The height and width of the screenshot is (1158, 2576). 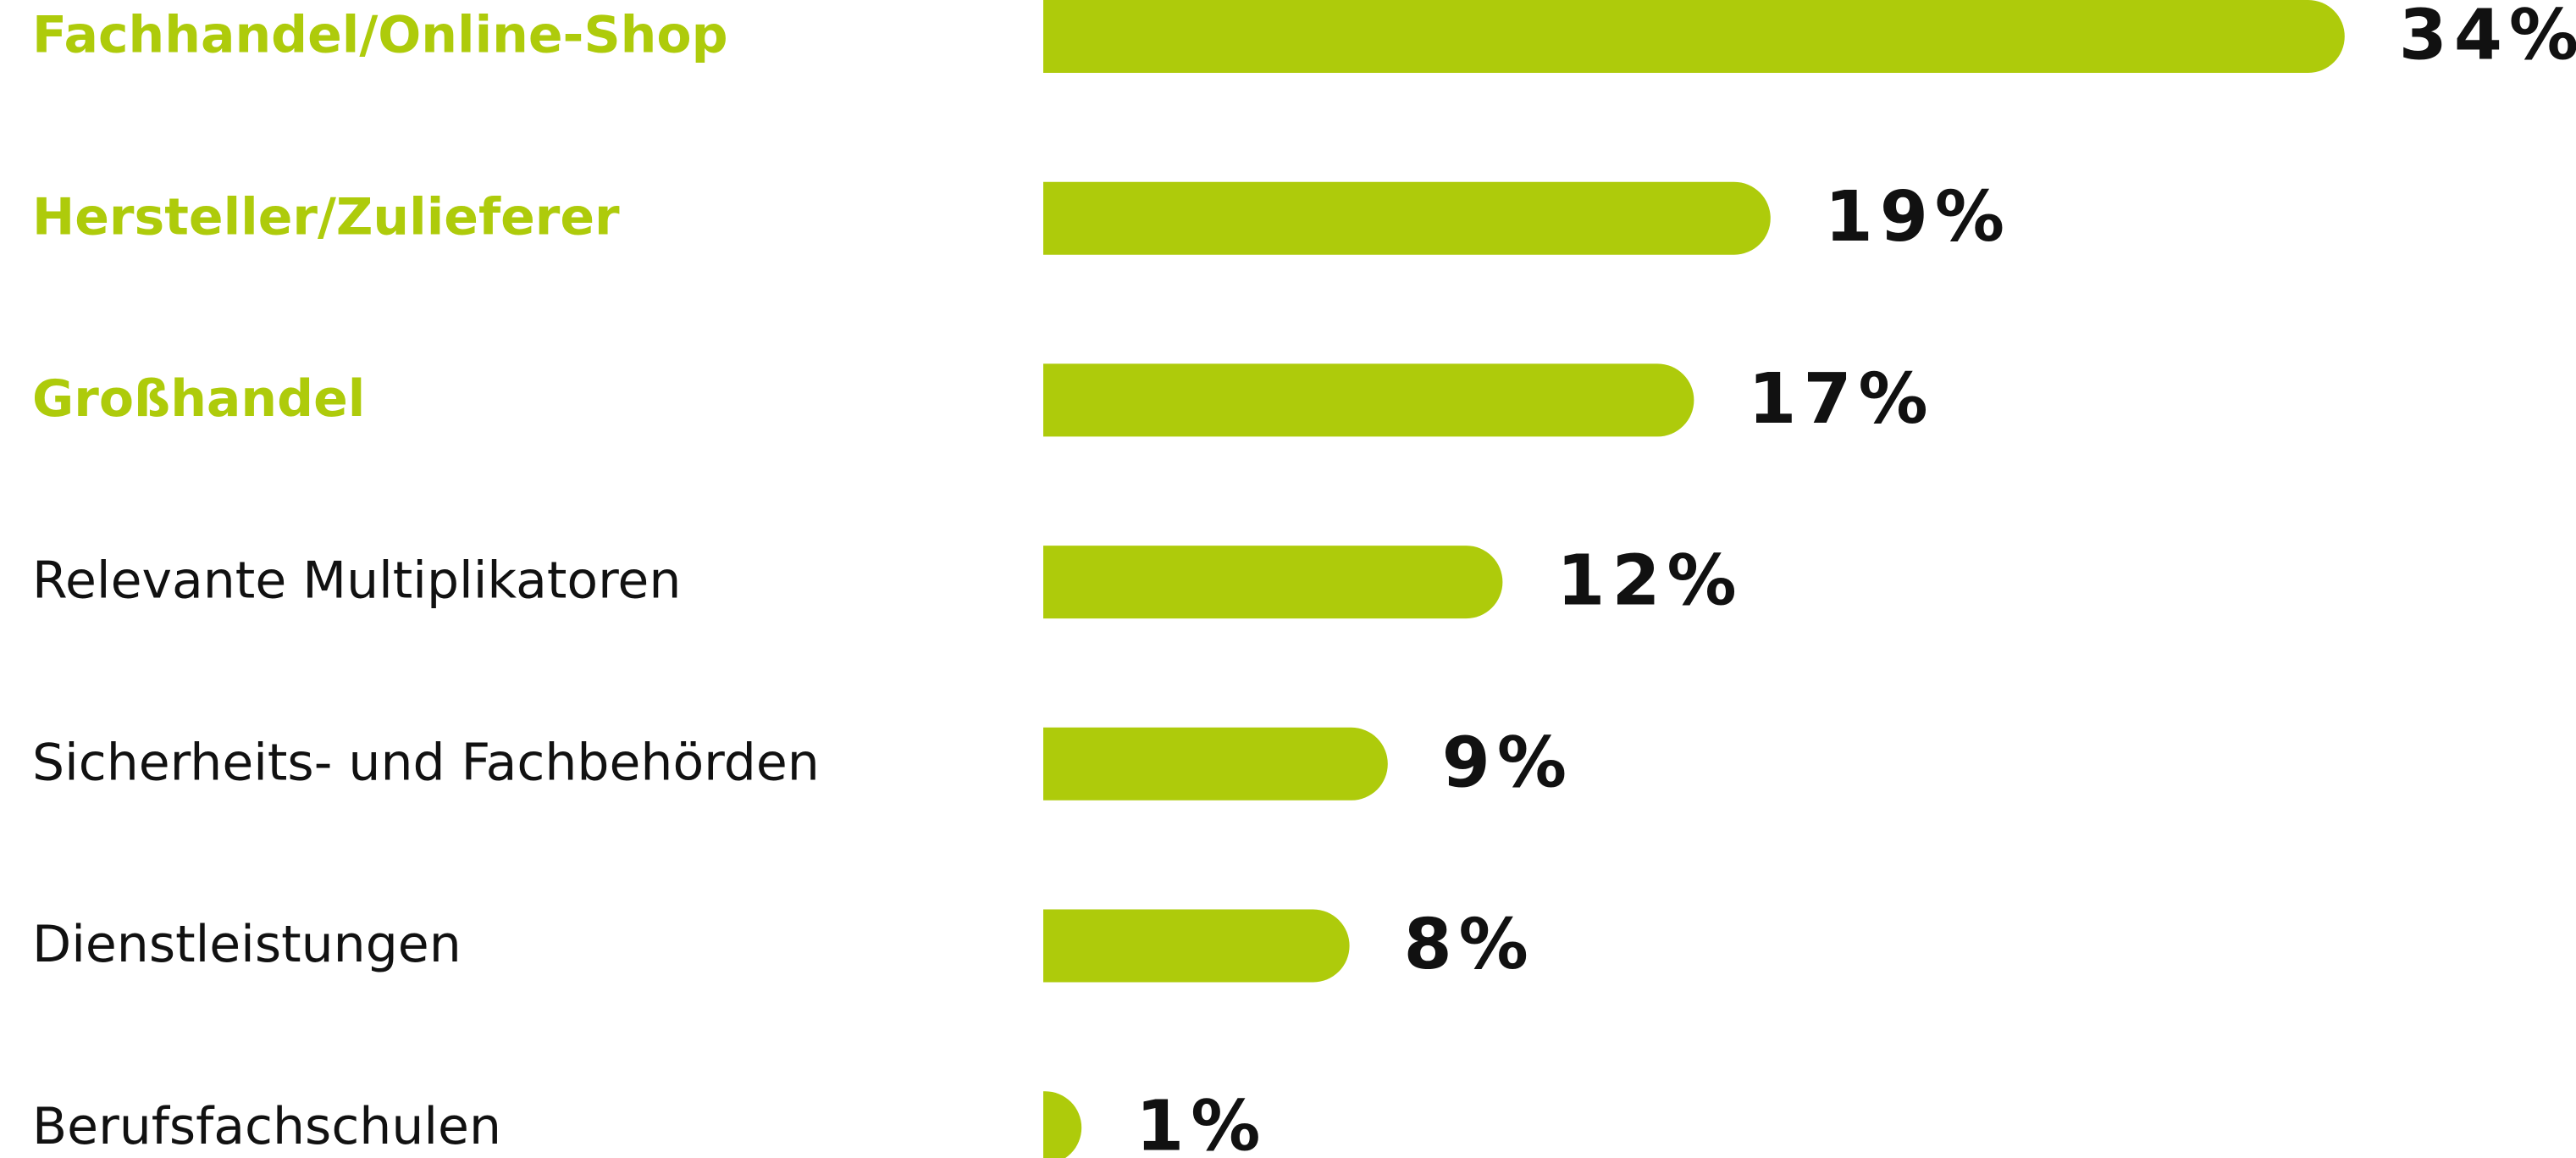 I want to click on value-label: 9%, so click(x=1507, y=763).